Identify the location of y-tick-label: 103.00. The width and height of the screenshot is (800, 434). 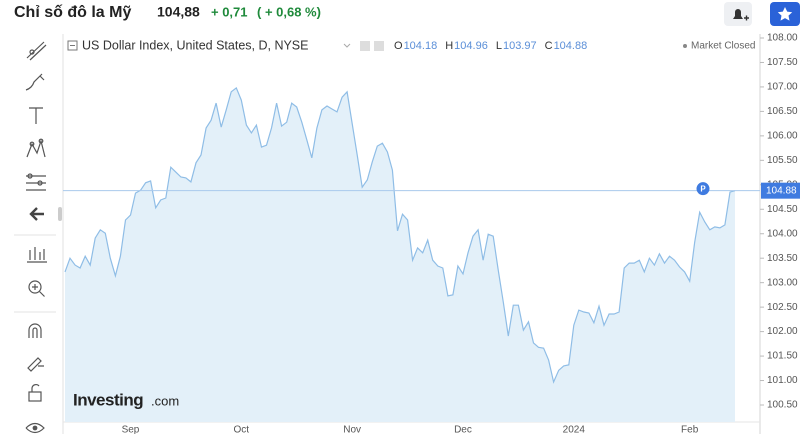
(782, 282).